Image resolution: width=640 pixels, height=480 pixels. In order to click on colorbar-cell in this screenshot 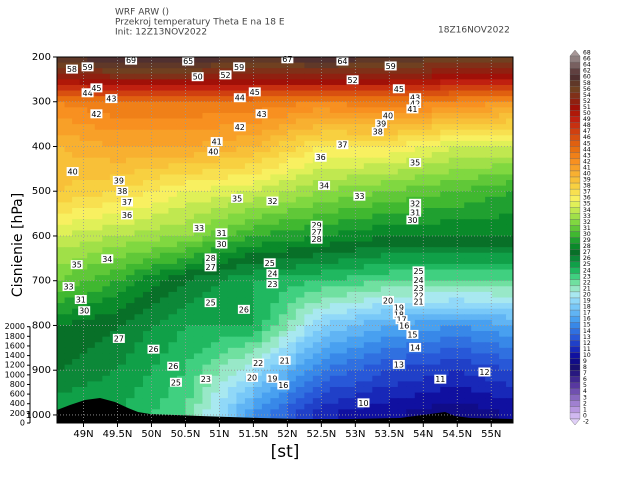, I will do `click(575, 343)`.